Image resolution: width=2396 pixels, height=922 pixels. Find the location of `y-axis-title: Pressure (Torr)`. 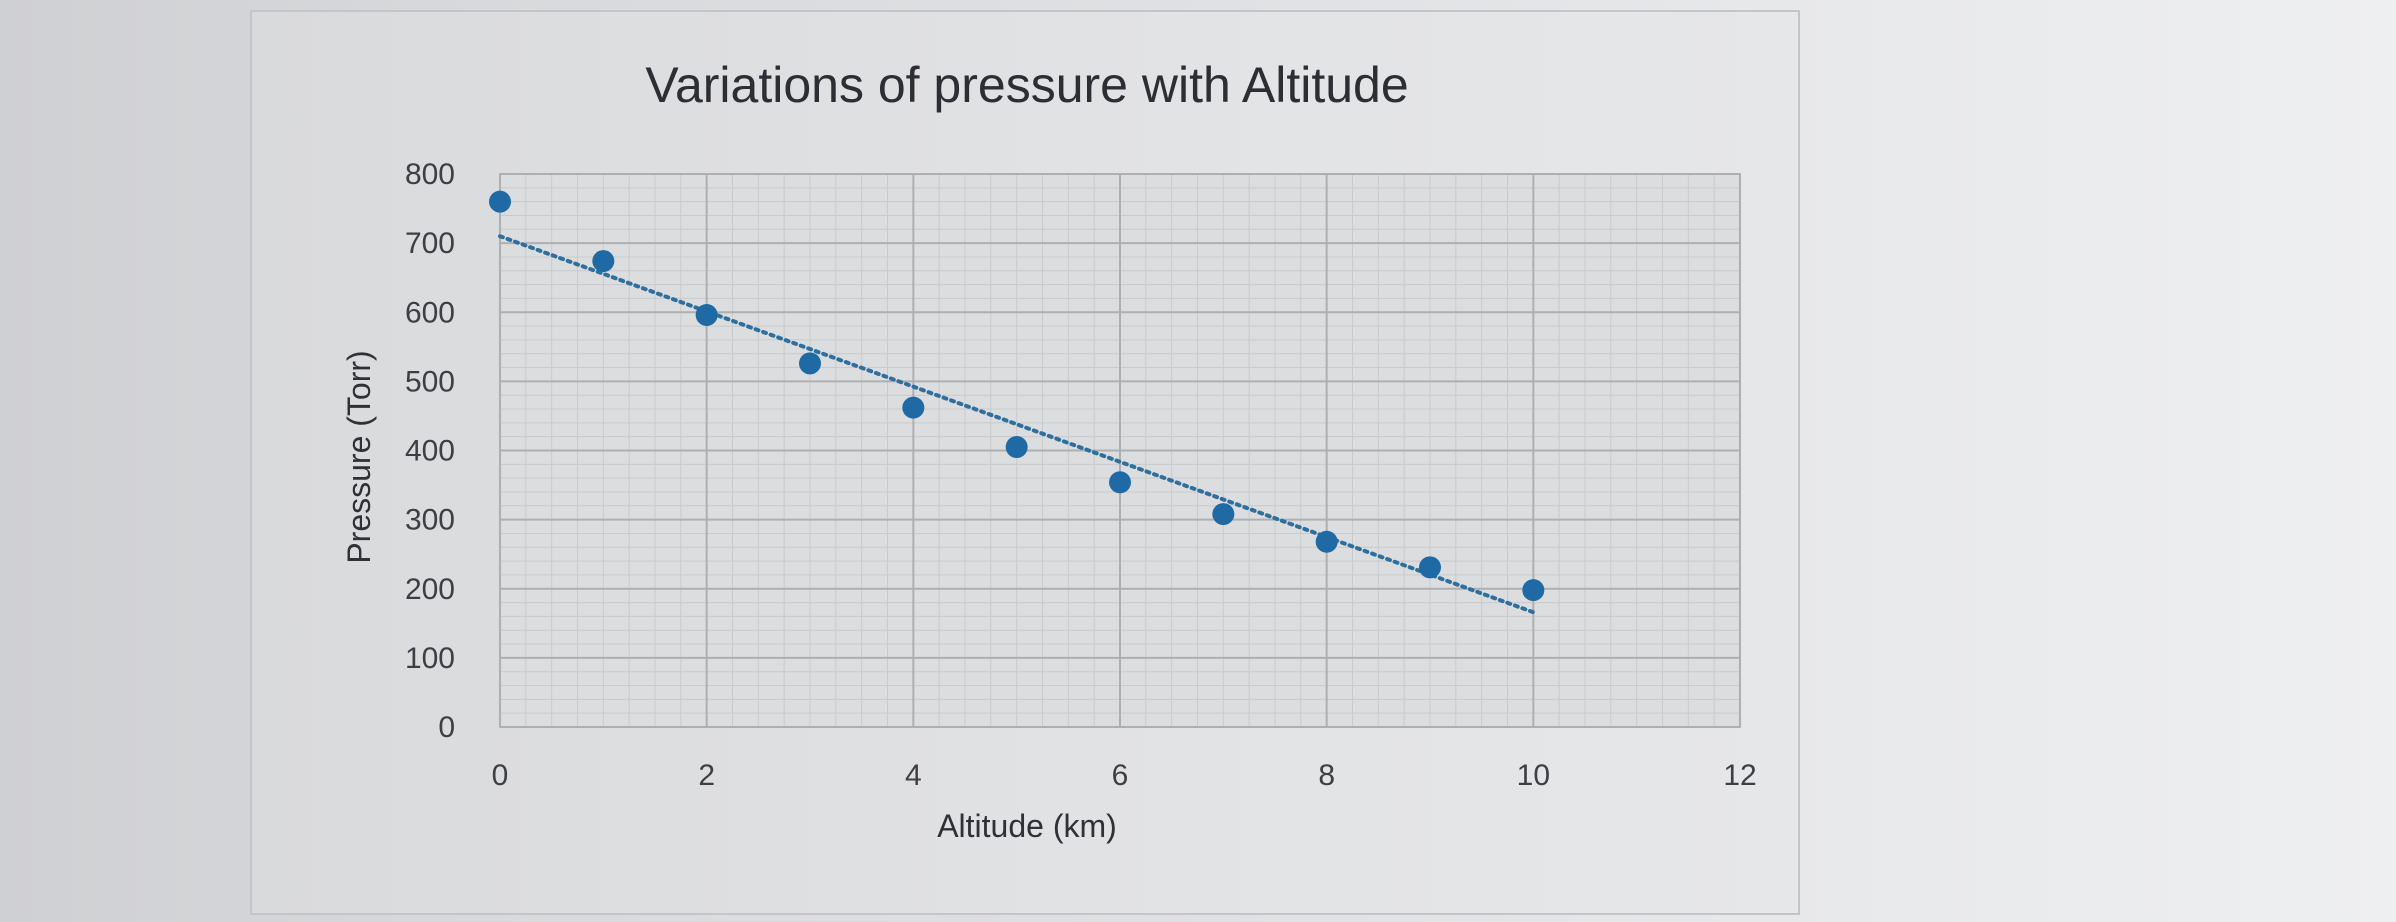

y-axis-title: Pressure (Torr) is located at coordinates (359, 456).